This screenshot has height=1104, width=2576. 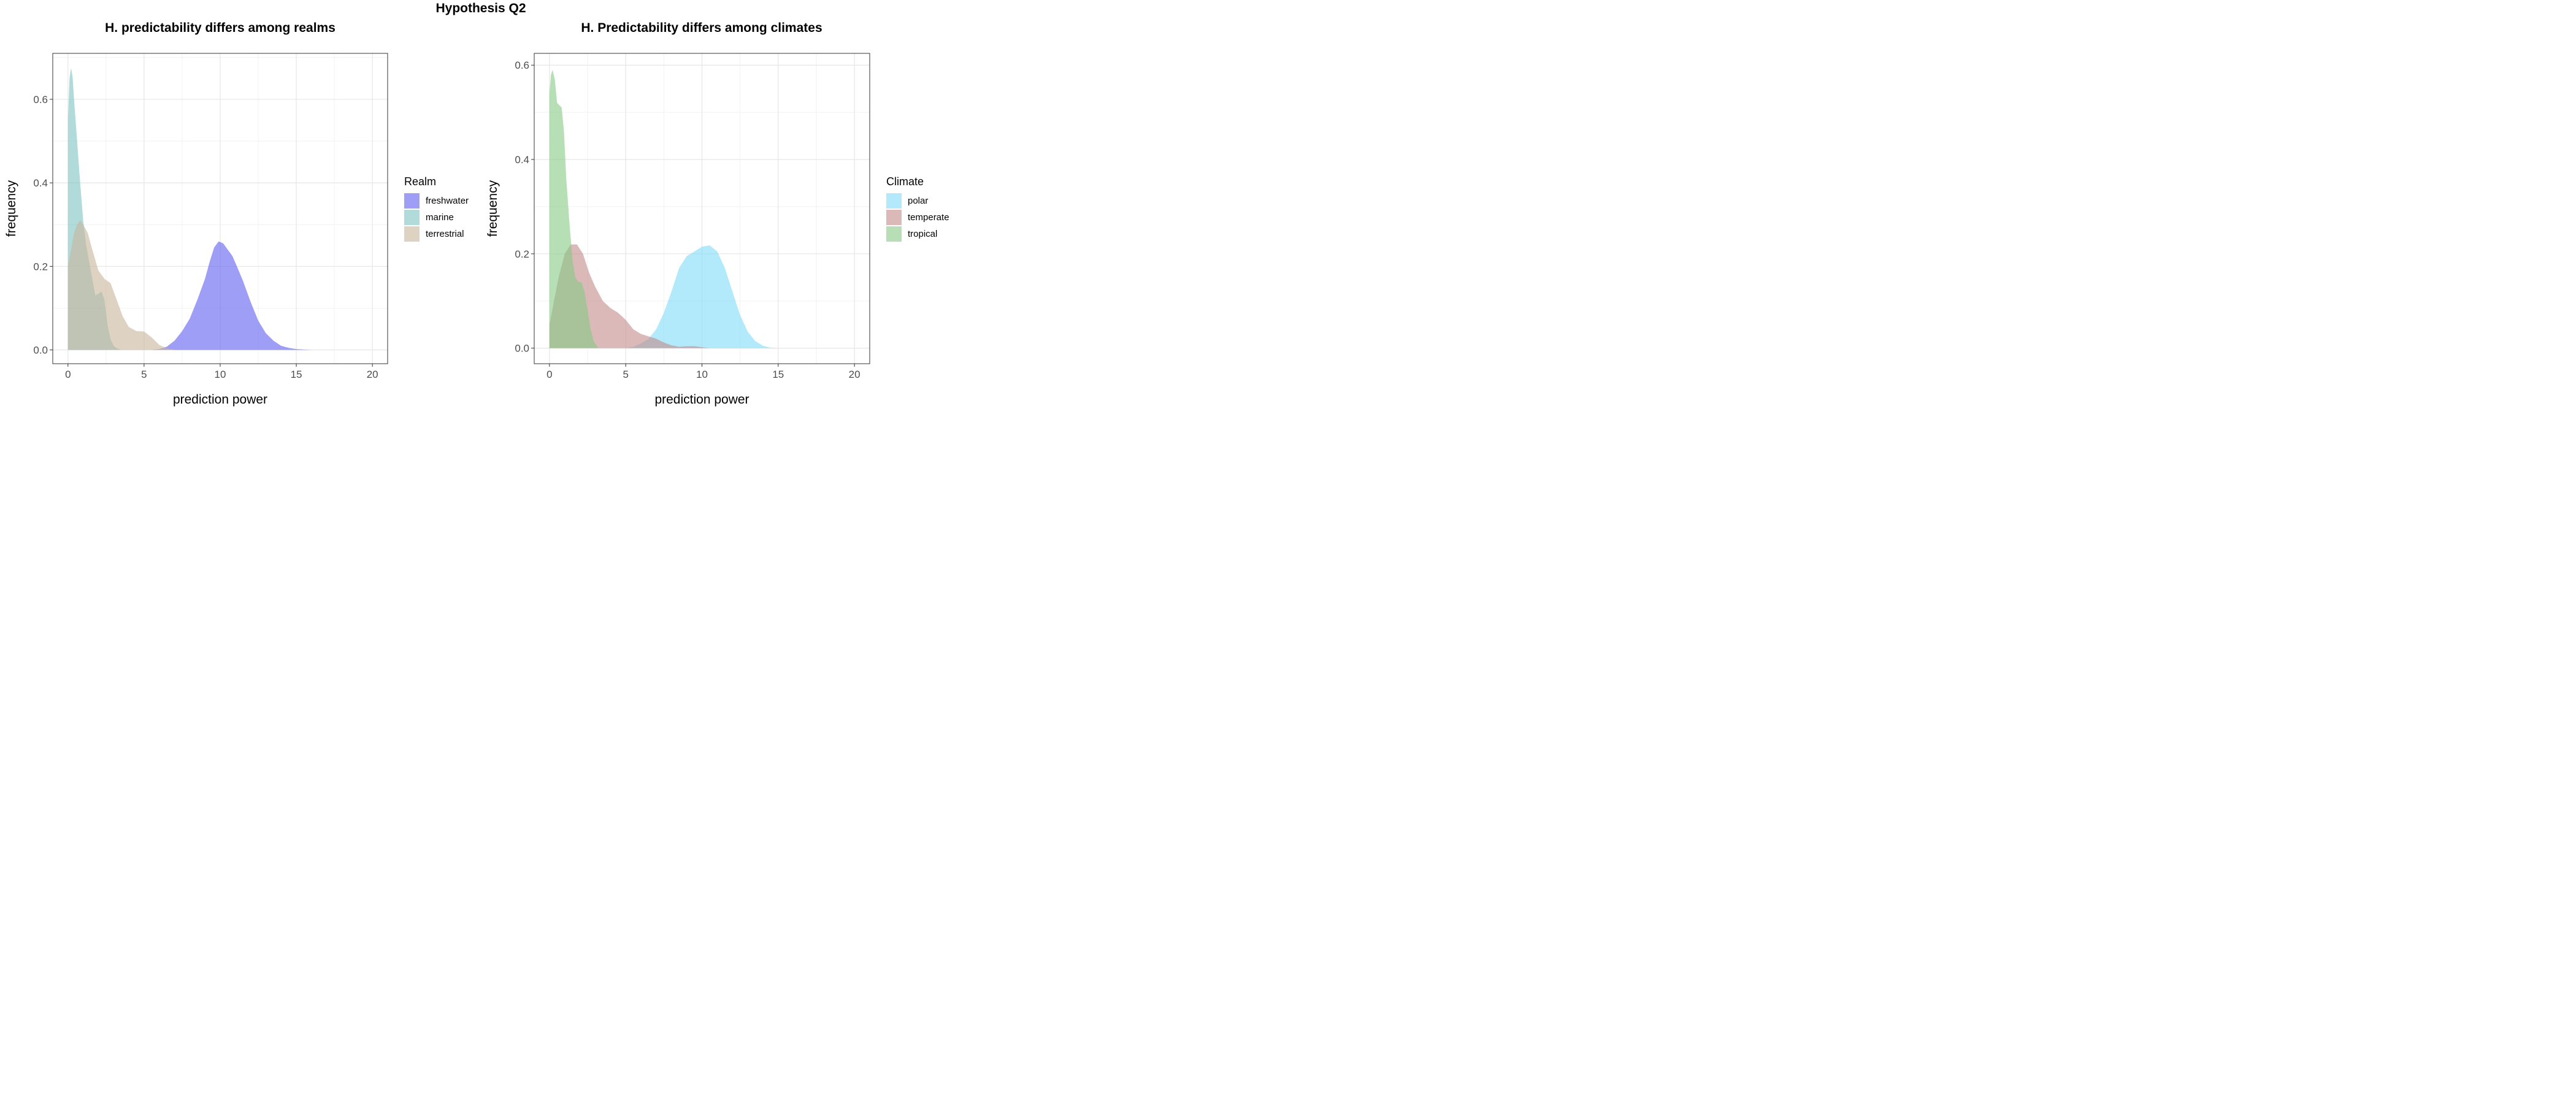 I want to click on legend-label-terrestrial: terrestrial, so click(x=445, y=234).